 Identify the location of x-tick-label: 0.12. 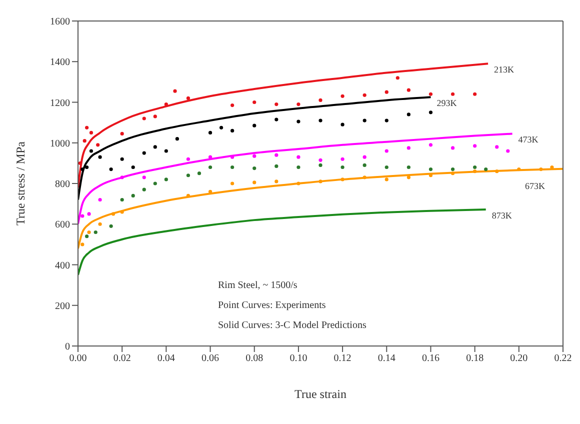
(343, 358).